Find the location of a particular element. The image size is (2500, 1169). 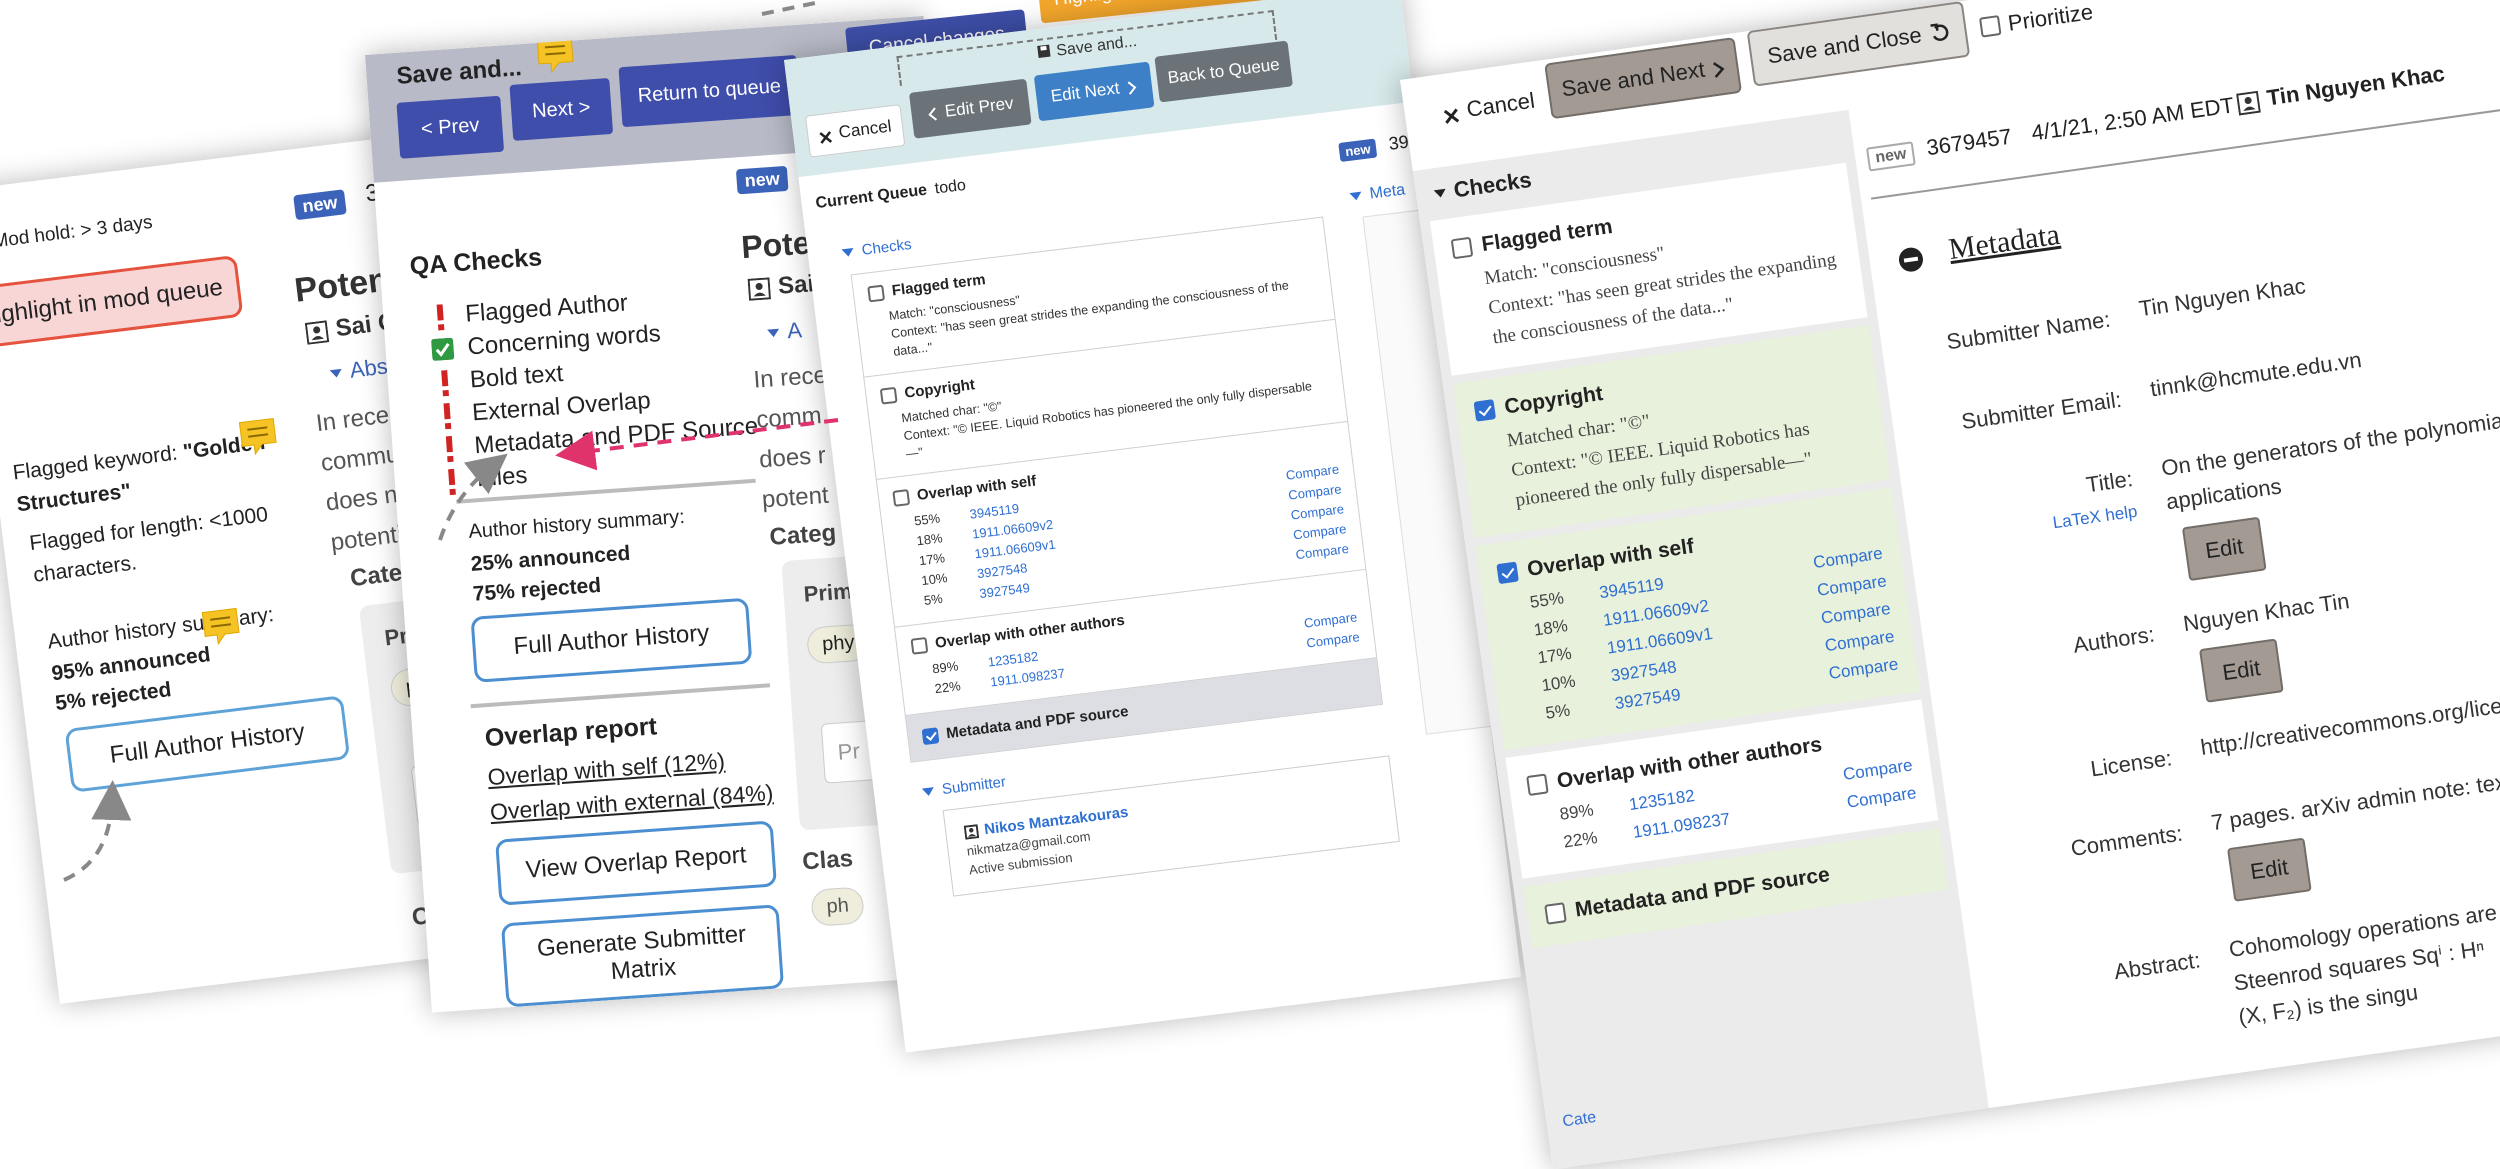

save-close-button: Save and Close is located at coordinates (1858, 43).